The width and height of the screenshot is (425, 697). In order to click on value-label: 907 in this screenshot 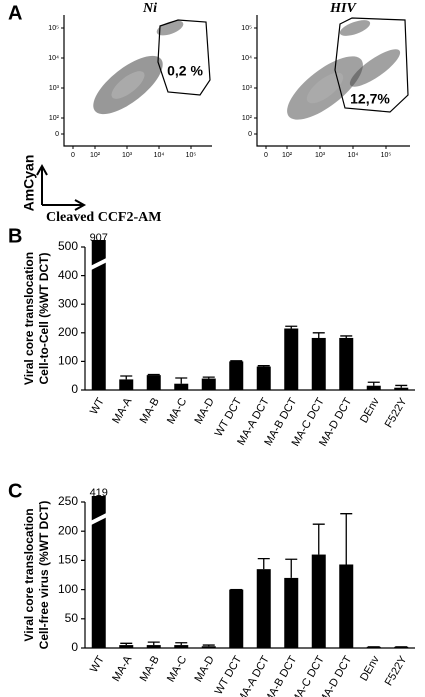, I will do `click(99, 238)`.